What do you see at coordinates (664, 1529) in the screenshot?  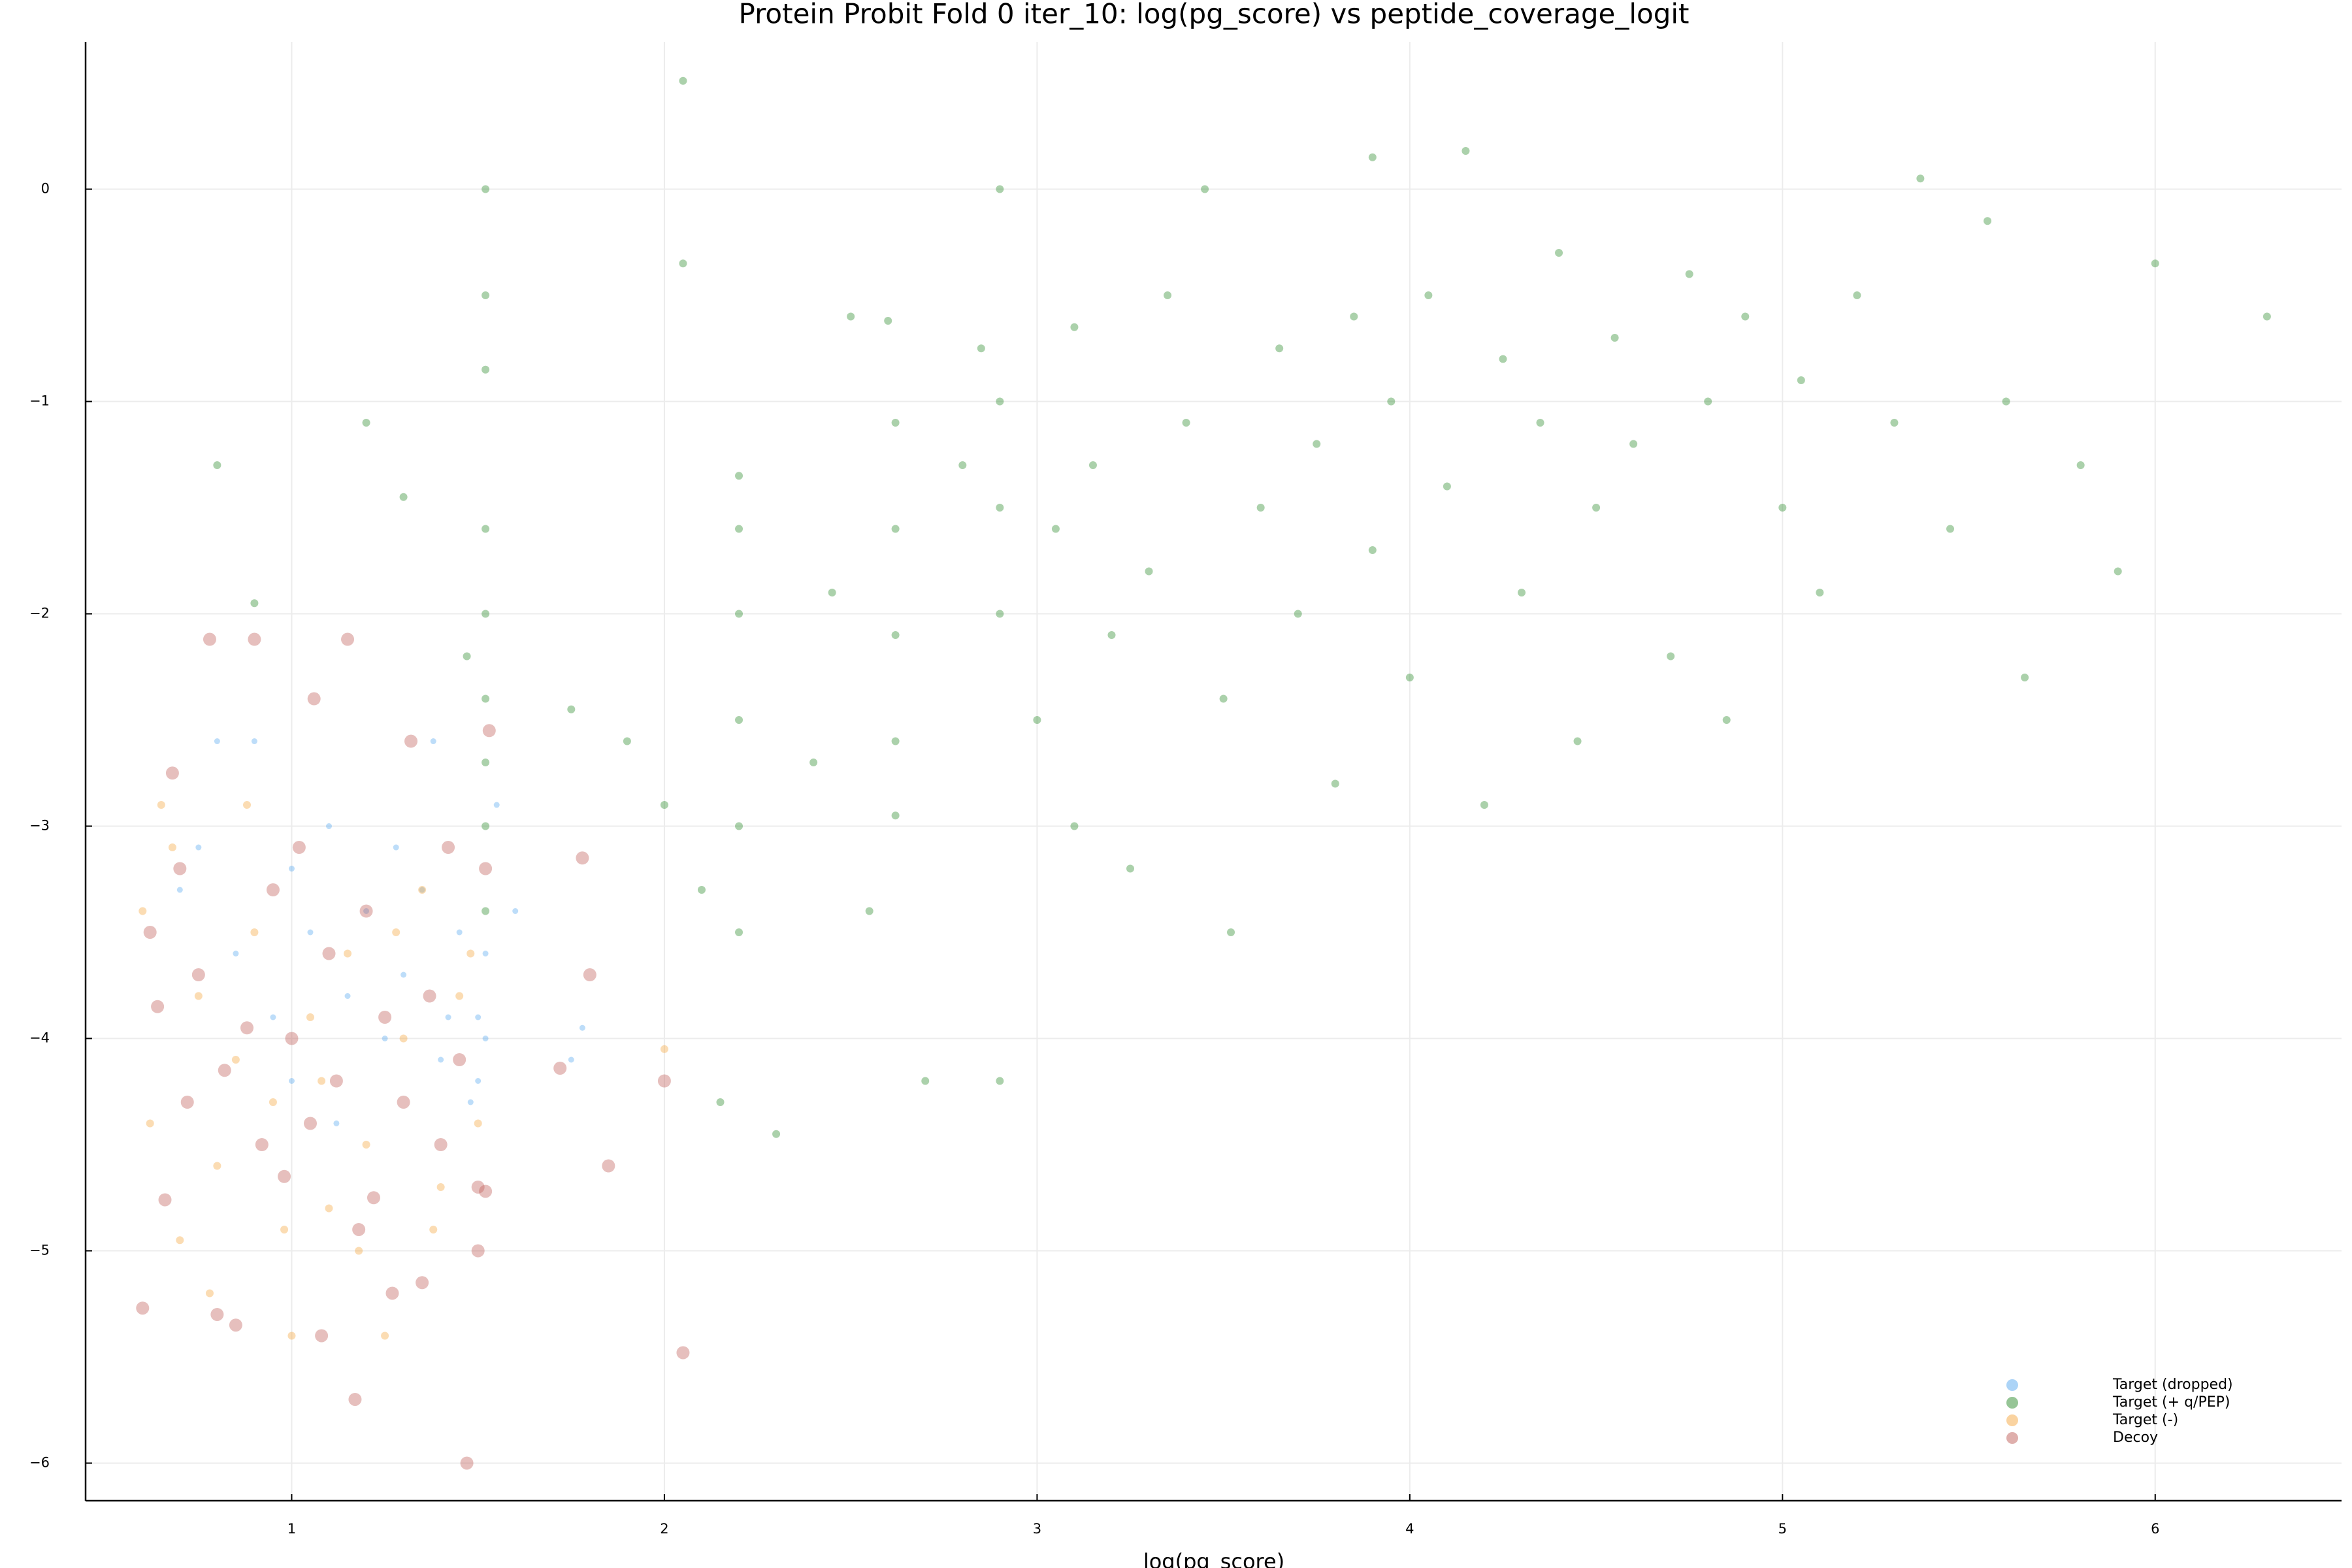 I see `x-tick-label: 2` at bounding box center [664, 1529].